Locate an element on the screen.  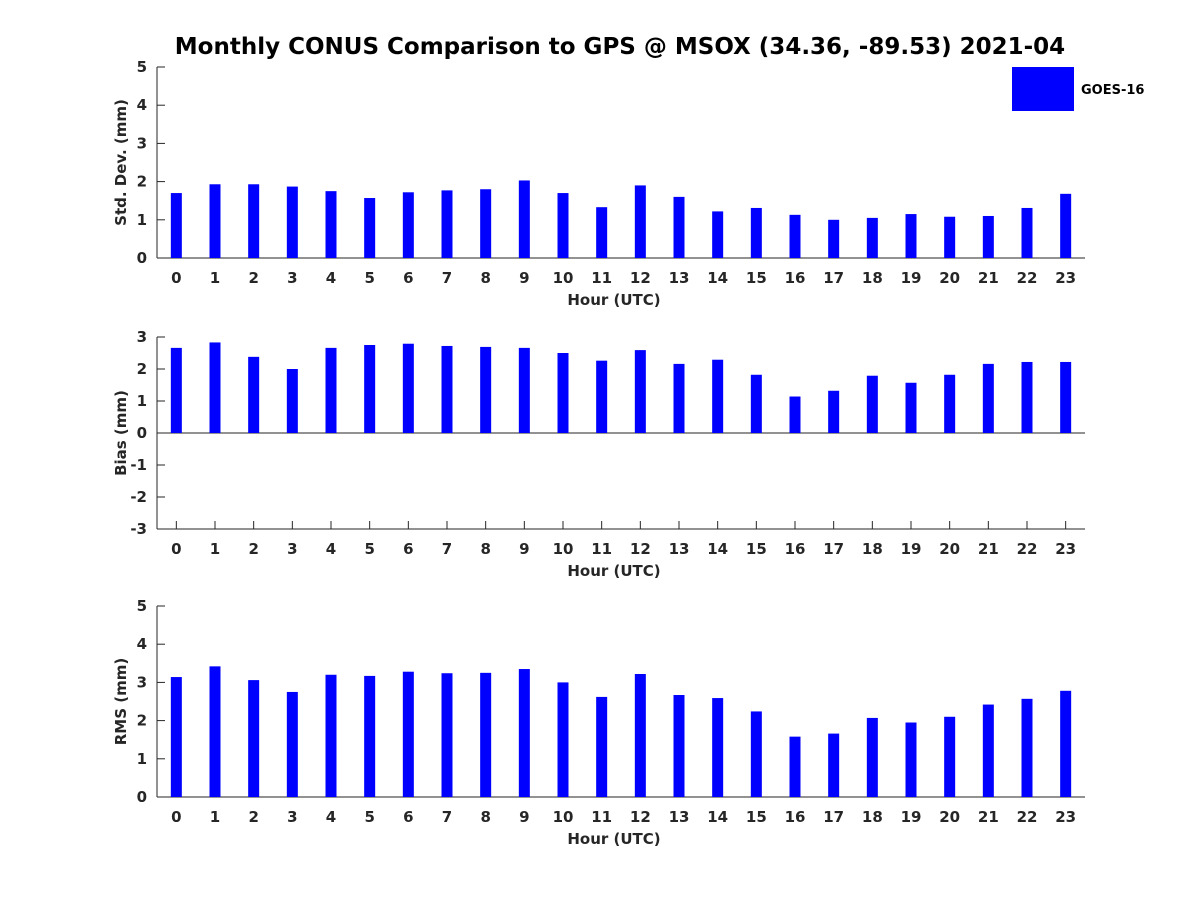
y-tick-label: 4 is located at coordinates (142, 644).